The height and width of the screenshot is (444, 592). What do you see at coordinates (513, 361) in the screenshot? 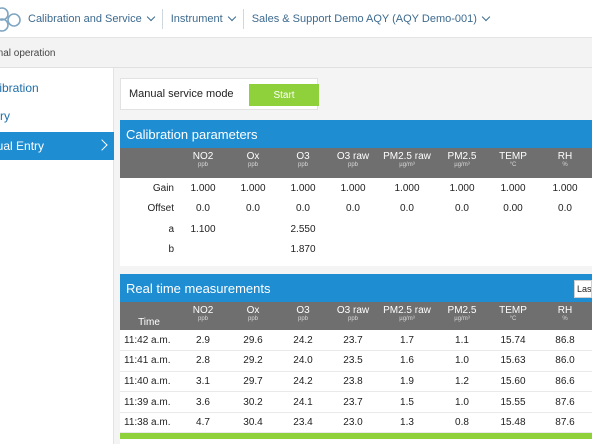
I see `cell: 15.63` at bounding box center [513, 361].